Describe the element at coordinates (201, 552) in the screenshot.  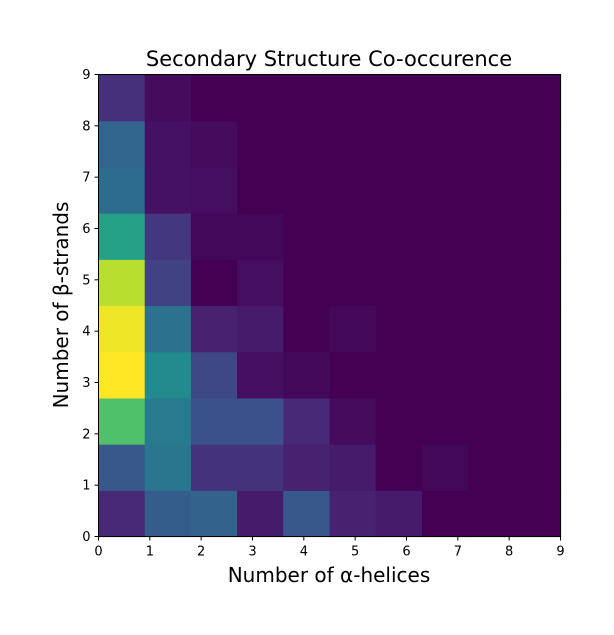
I see `x-tick-label: 2` at that location.